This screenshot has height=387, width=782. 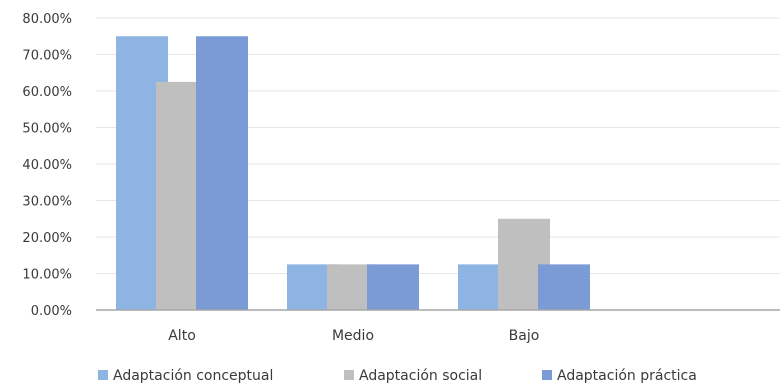 What do you see at coordinates (47, 275) in the screenshot?
I see `y-tick-label: 10.00%` at bounding box center [47, 275].